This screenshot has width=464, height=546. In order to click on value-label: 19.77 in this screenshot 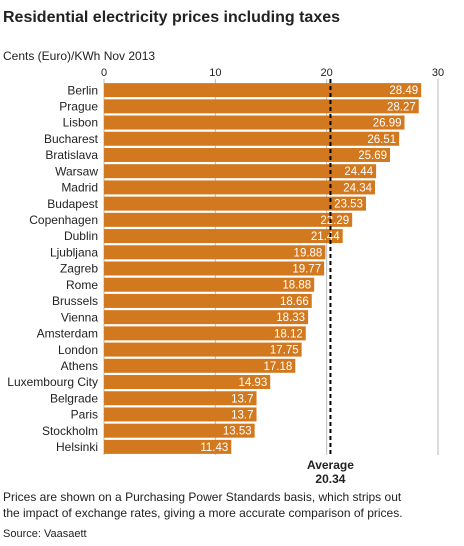, I will do `click(306, 270)`.